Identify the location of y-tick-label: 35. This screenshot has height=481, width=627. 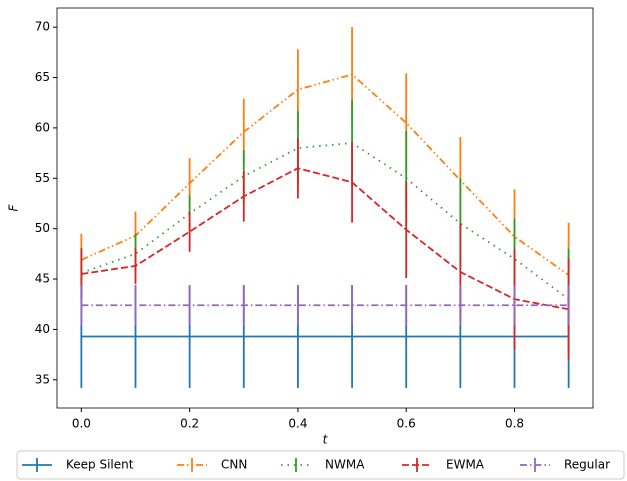
(42, 379).